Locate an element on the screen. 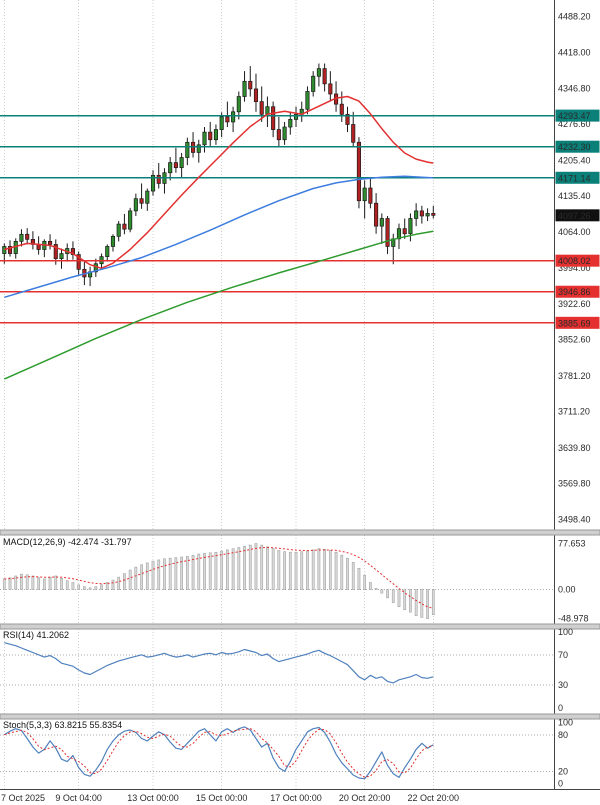 This screenshot has height=805, width=600. stoch-panel: 100 80 20 0 is located at coordinates (286, 753).